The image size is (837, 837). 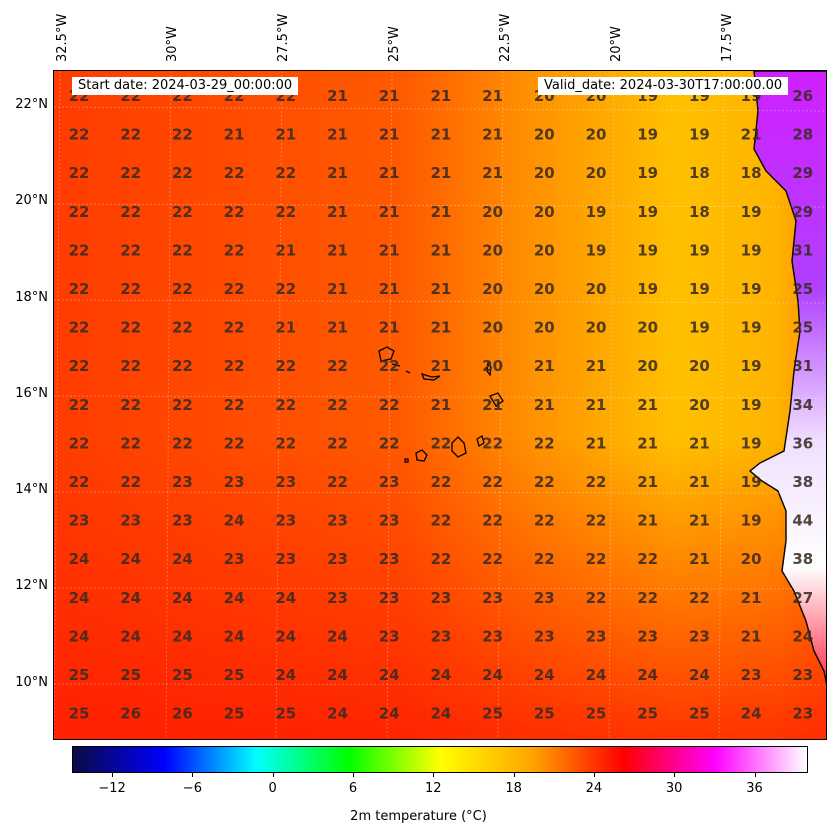 I want to click on grid-value-r11-c8: 22, so click(x=492, y=521).